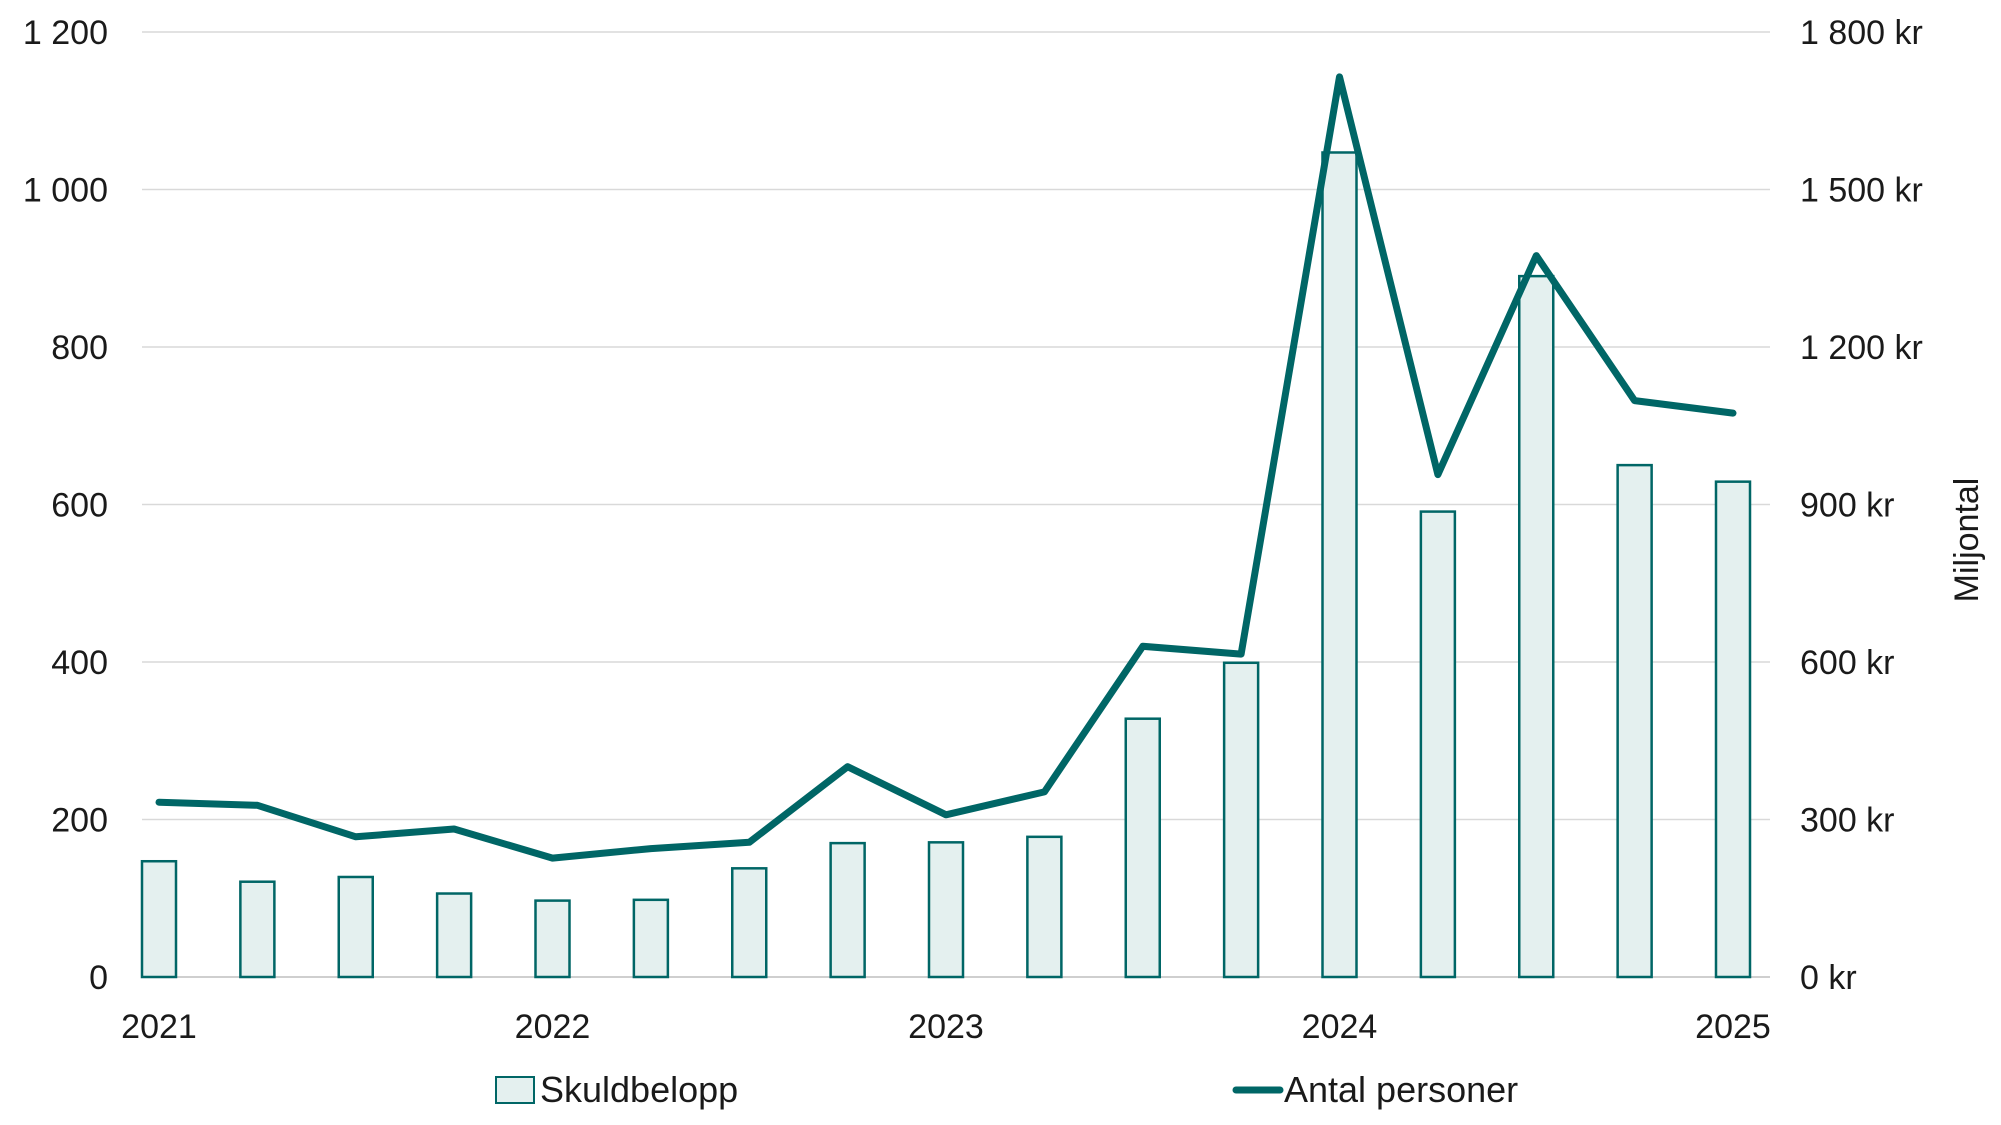  What do you see at coordinates (1861, 191) in the screenshot?
I see `right-axis-tick-label: 1 500 kr` at bounding box center [1861, 191].